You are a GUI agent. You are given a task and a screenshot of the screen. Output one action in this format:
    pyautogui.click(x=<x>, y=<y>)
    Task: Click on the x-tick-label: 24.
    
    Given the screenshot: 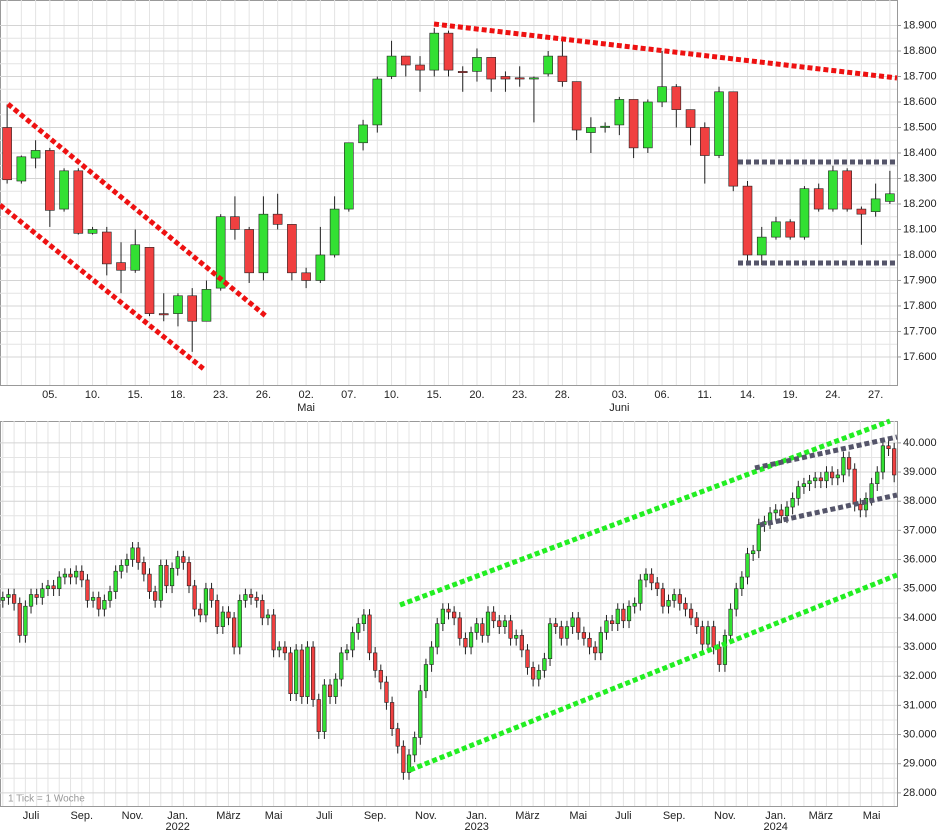 What is the action you would take?
    pyautogui.click(x=832, y=395)
    